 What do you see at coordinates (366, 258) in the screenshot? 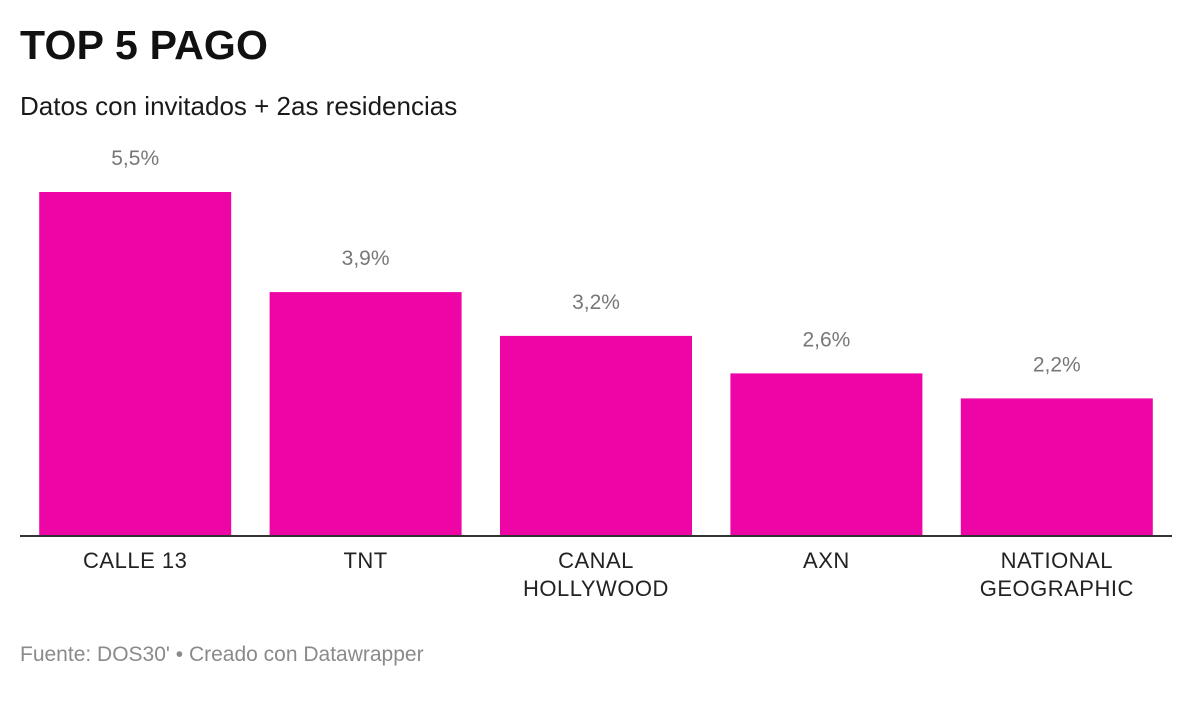
I see `bar-value-label: 3,9%` at bounding box center [366, 258].